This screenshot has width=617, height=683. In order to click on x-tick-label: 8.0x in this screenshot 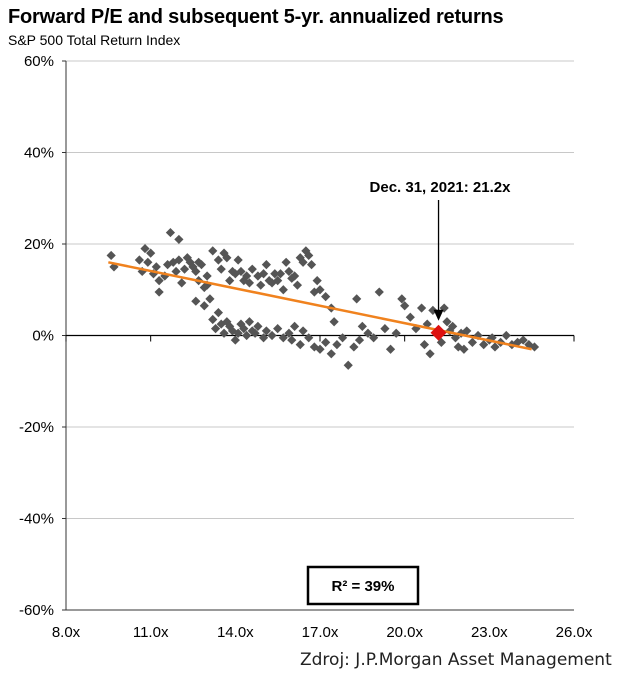, I will do `click(66, 632)`.